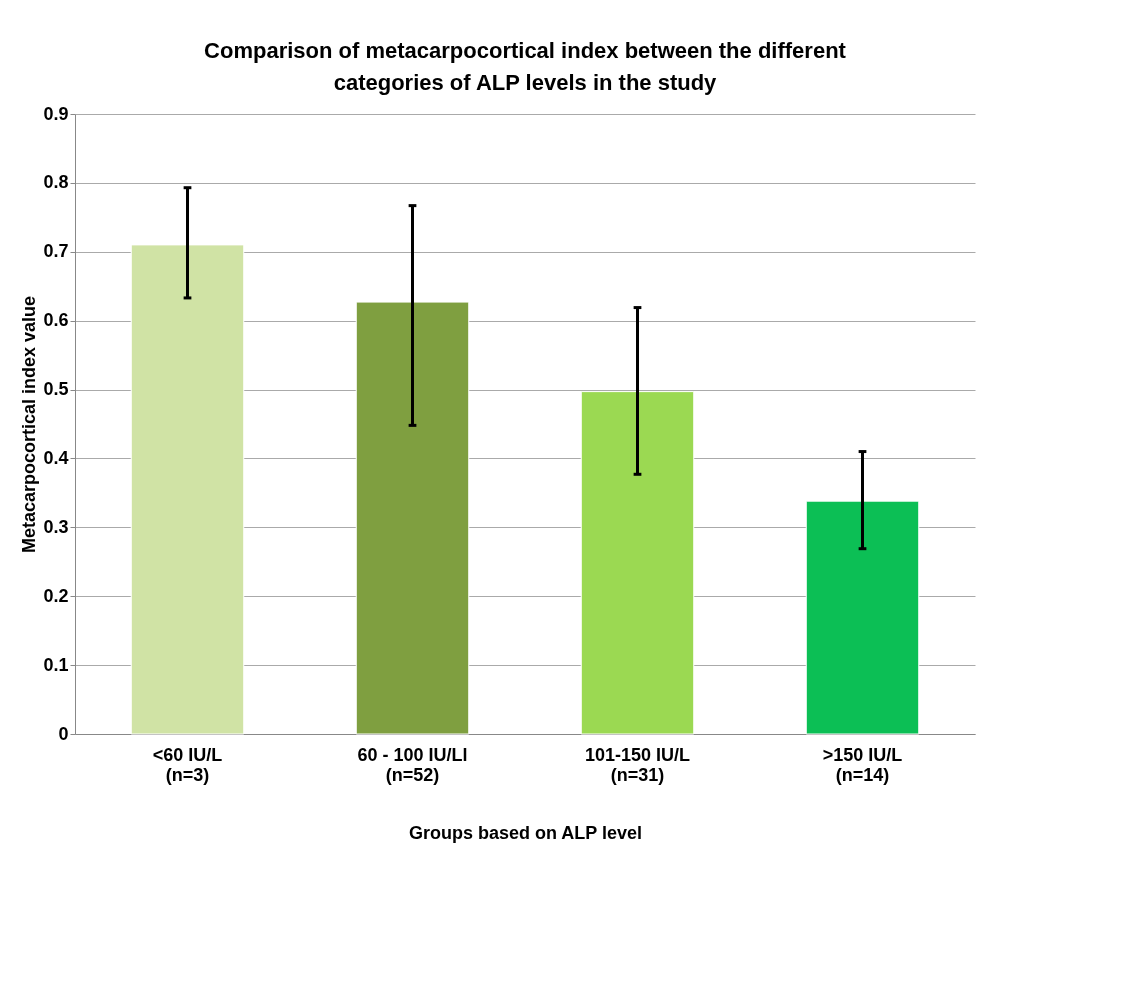 Image resolution: width=1141 pixels, height=1002 pixels. Describe the element at coordinates (56, 182) in the screenshot. I see `y-tick-label: 0.8` at that location.